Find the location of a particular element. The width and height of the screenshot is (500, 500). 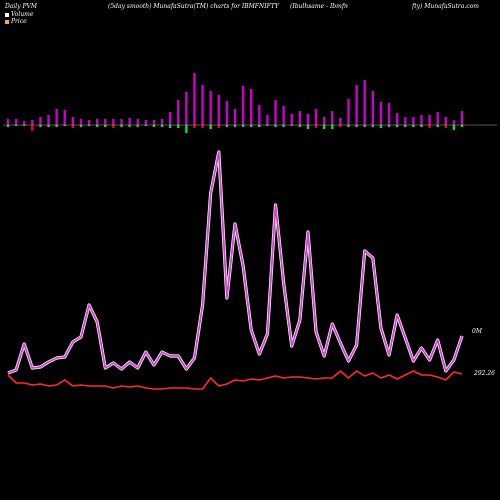

chart-label: Daily PVM is located at coordinates (21, 6).